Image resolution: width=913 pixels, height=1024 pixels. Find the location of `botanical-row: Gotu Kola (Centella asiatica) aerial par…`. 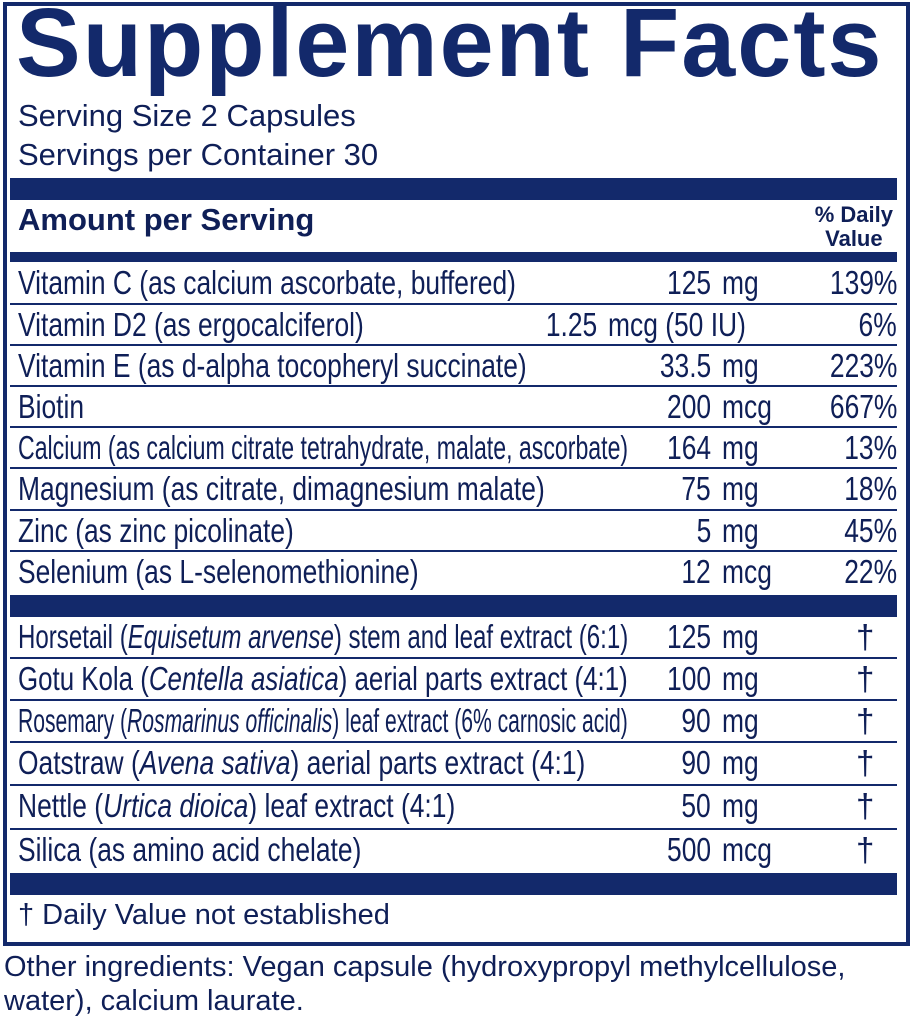

botanical-row: Gotu Kola (Centella asiatica) aerial par… is located at coordinates (453, 679).